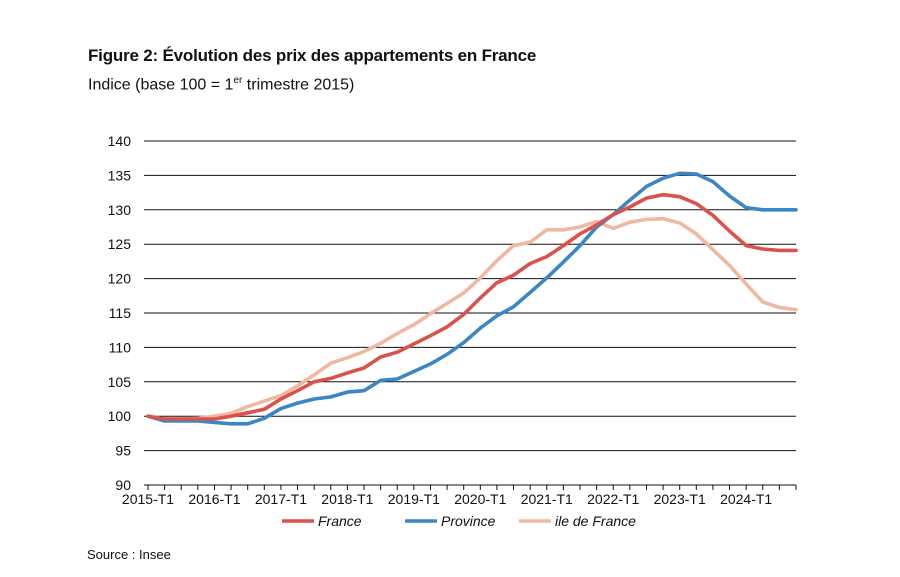 This screenshot has height=577, width=900. I want to click on legend: France Province ile de France, so click(459, 521).